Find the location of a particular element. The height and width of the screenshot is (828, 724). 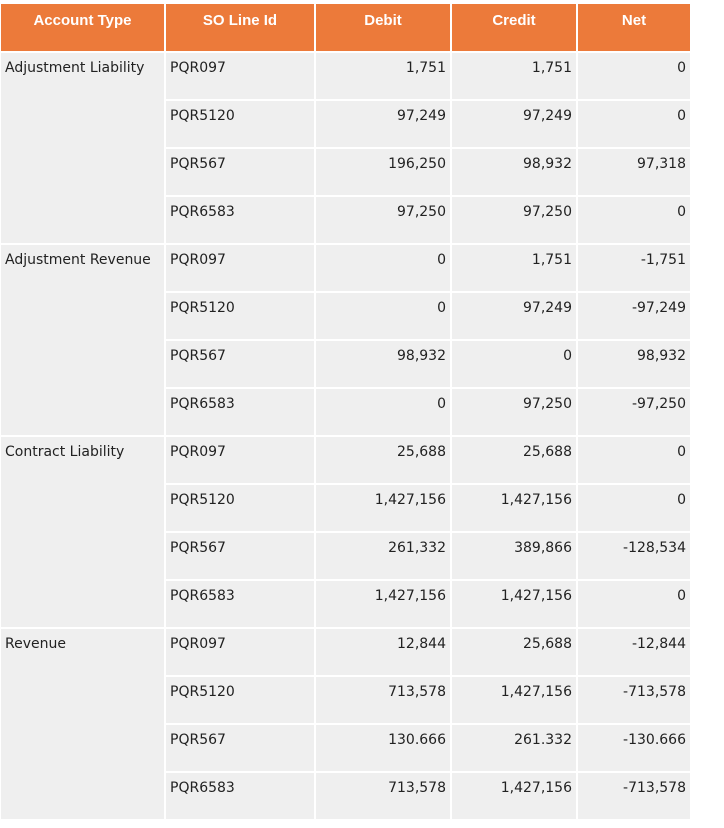

net-cell: -130.666 is located at coordinates (634, 748).